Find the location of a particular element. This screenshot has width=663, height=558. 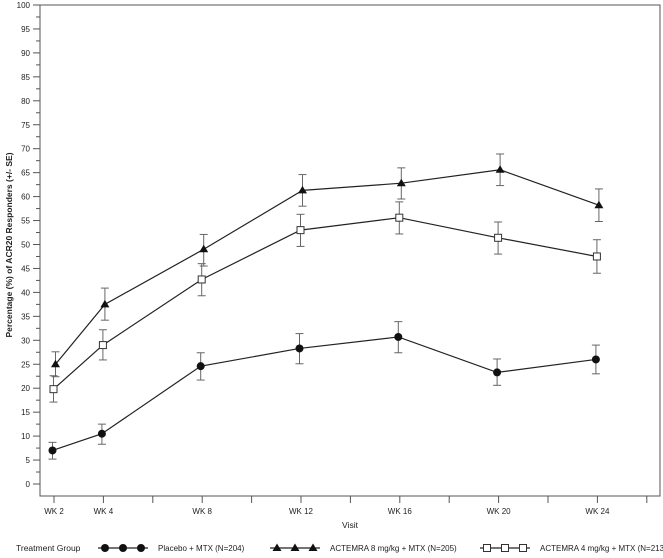

legend-label: Placebo + MTX (N=204) is located at coordinates (201, 548).